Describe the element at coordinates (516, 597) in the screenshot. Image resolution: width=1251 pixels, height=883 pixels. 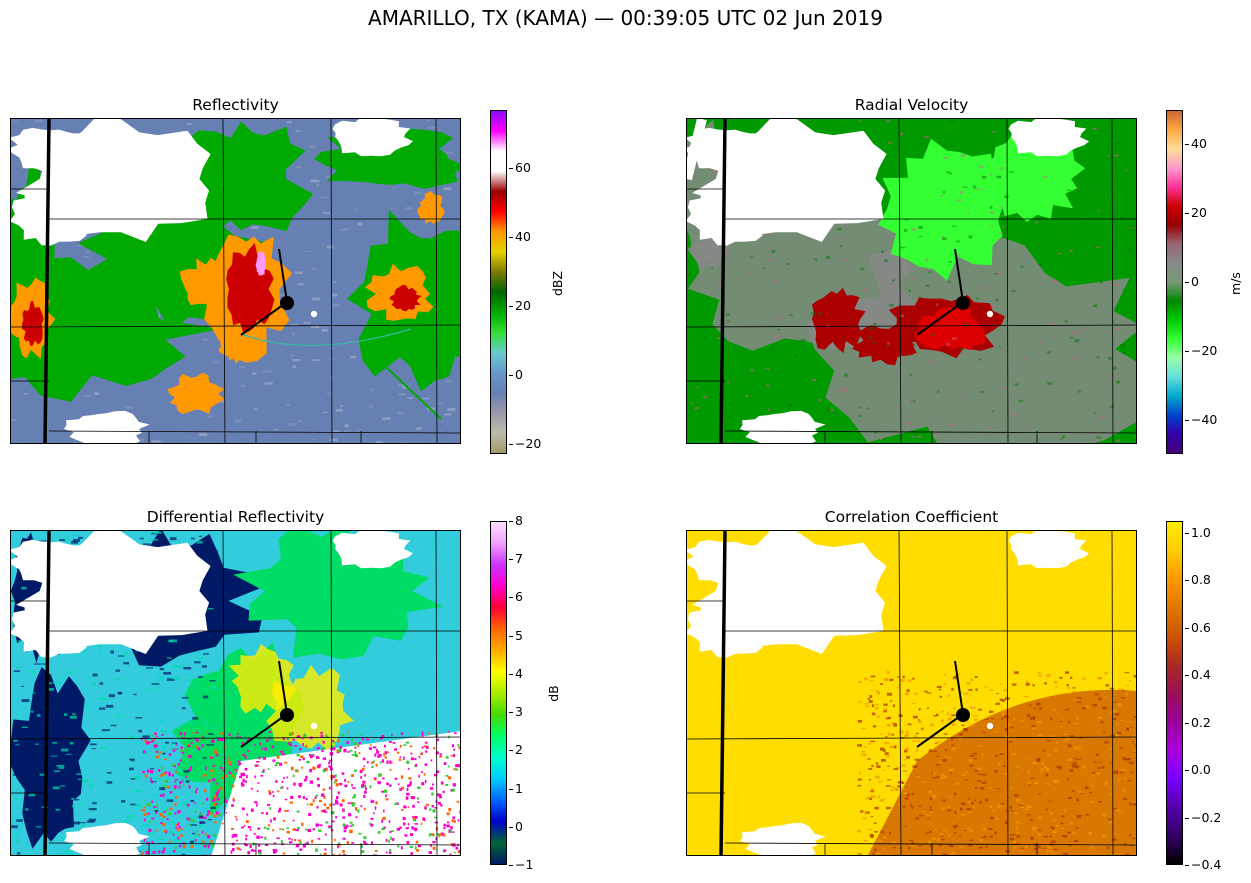
I see `colorbar-tick-label: 6` at that location.